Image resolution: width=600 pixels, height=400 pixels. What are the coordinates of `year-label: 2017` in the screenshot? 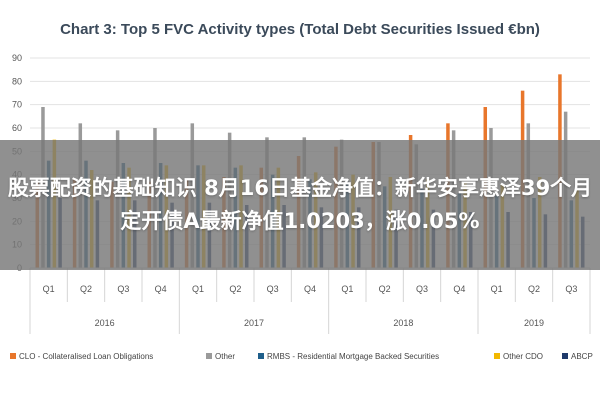 It's located at (254, 323).